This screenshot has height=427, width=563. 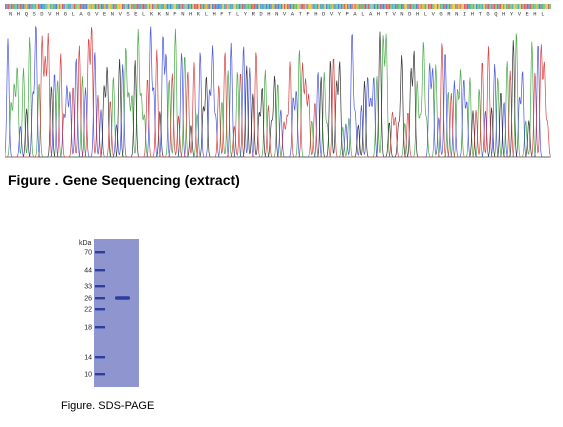 I want to click on amino-acid-letter: Q, so click(x=496, y=14).